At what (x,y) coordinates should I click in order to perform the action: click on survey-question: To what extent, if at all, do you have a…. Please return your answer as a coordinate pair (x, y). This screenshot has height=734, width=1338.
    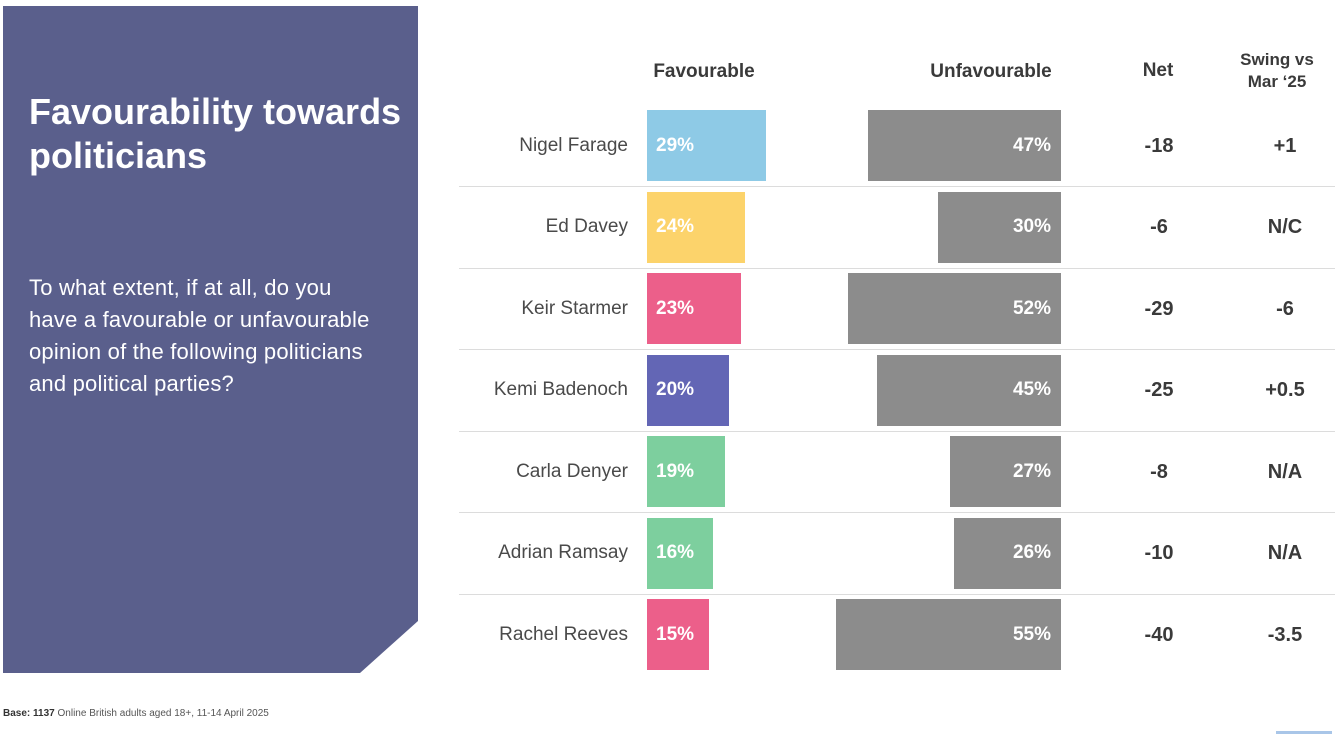
    Looking at the image, I should click on (199, 335).